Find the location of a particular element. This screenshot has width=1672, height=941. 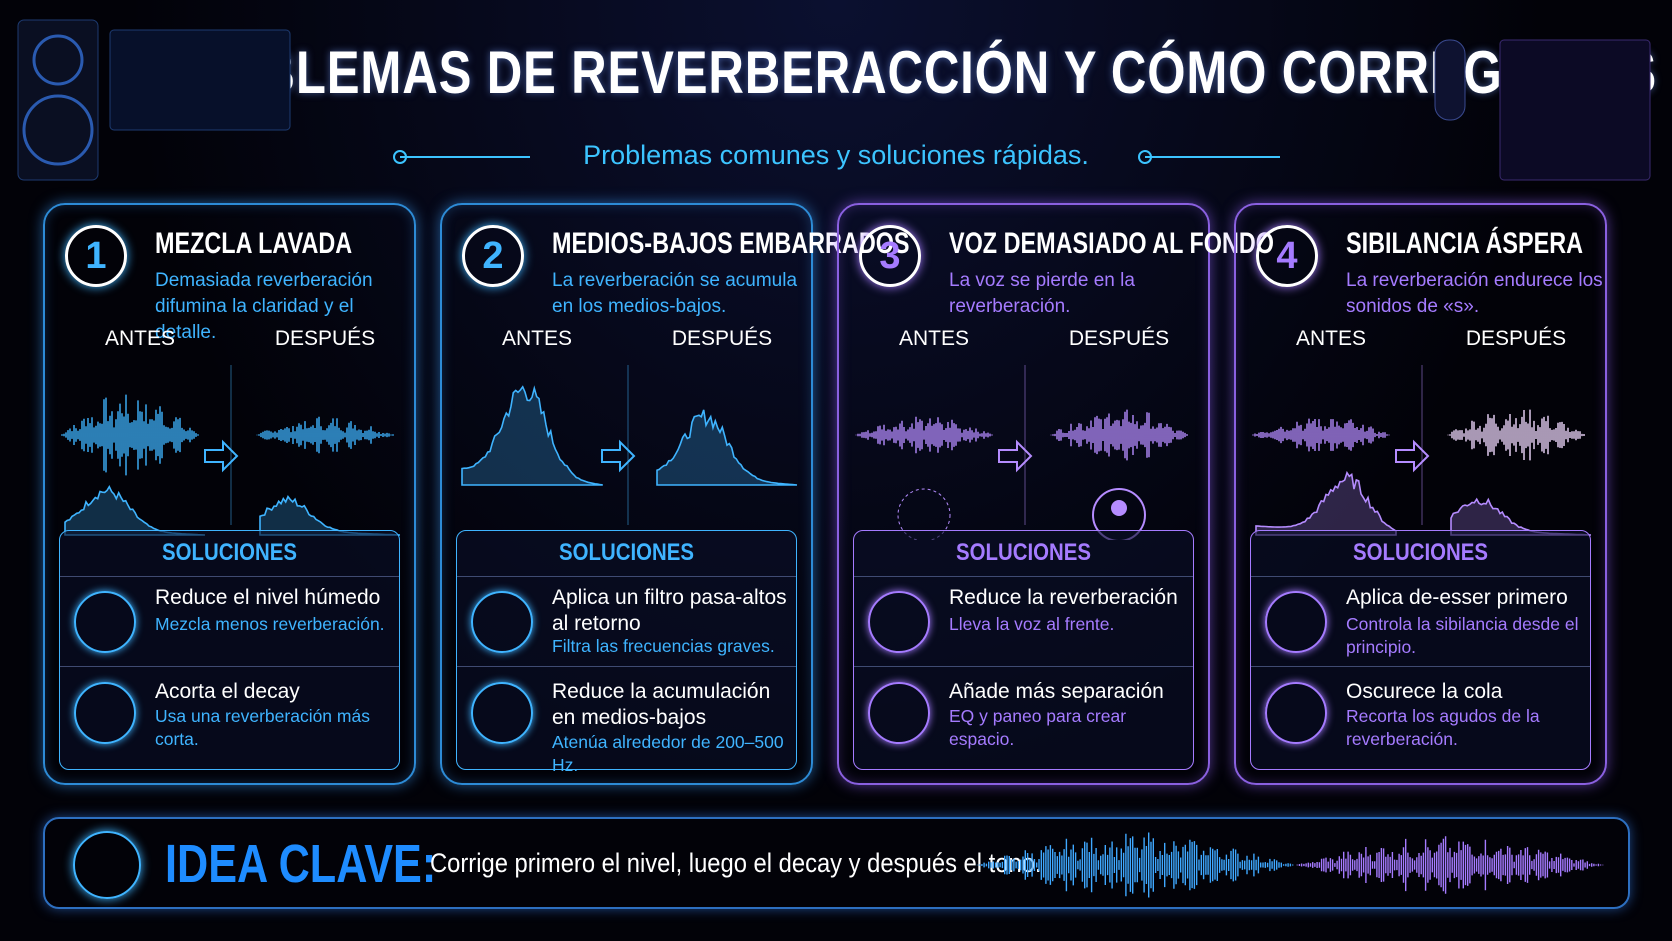

card-number: 4 is located at coordinates (1287, 256).